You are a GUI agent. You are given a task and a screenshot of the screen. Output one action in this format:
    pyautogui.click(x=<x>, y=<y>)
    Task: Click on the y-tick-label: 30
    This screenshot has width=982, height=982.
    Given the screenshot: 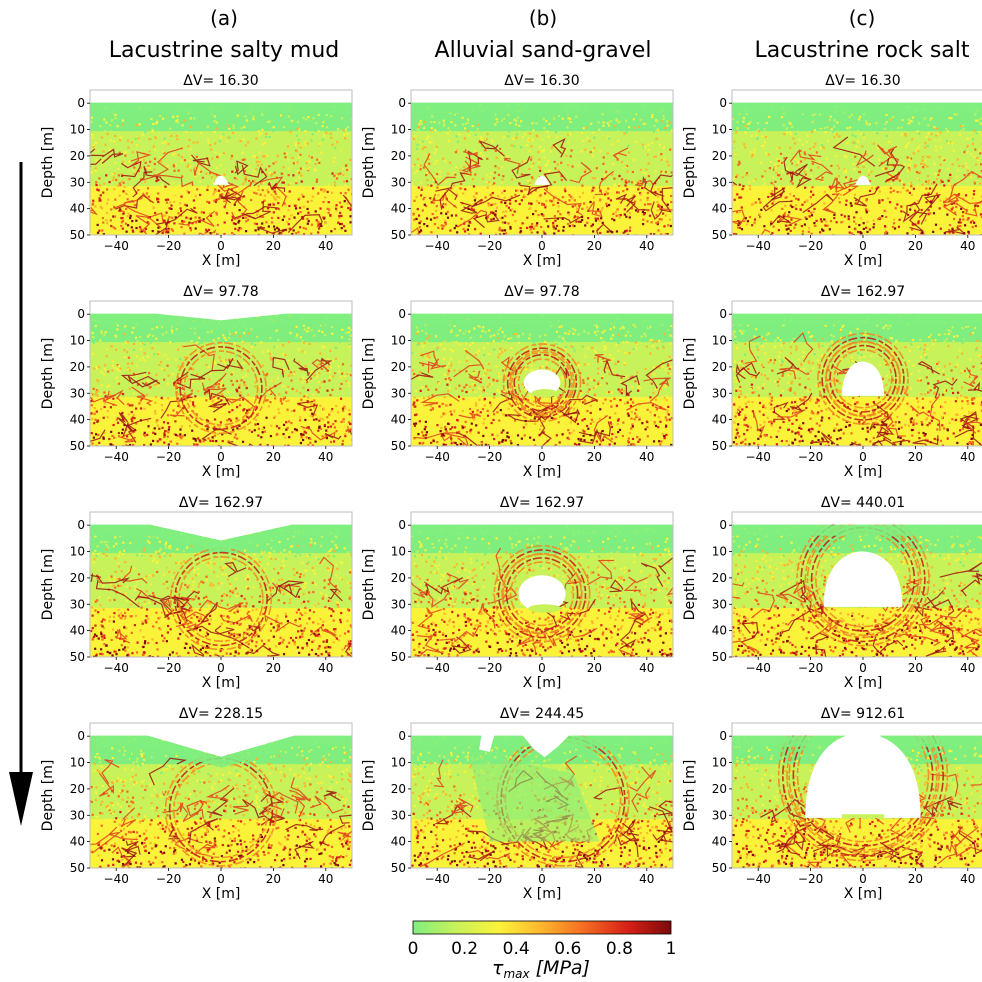 What is the action you would take?
    pyautogui.click(x=77, y=393)
    